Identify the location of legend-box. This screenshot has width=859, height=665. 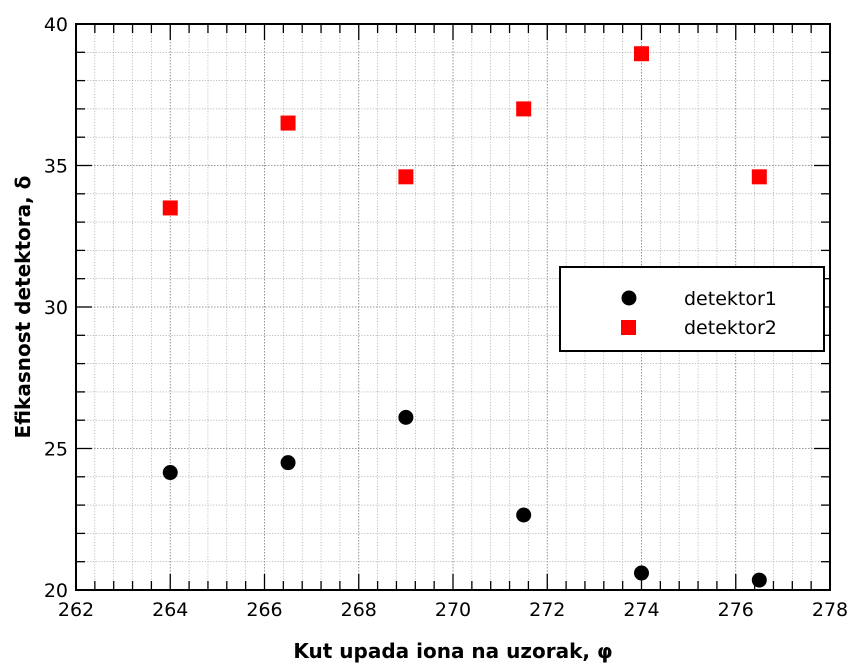
(692, 309).